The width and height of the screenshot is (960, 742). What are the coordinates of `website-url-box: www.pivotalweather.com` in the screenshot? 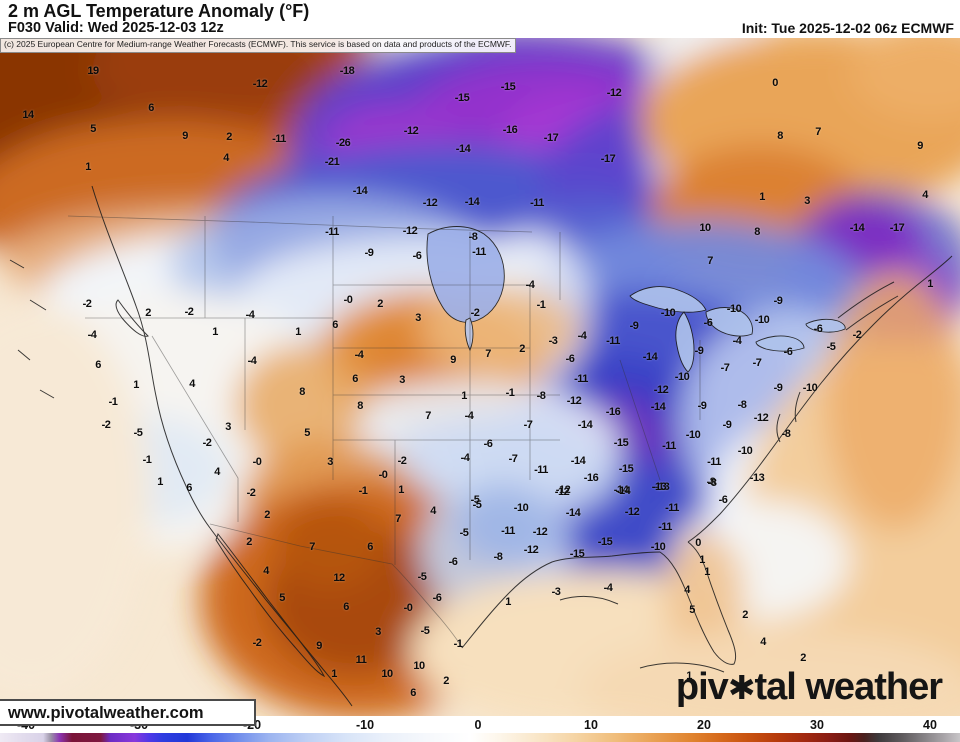 It's located at (128, 712).